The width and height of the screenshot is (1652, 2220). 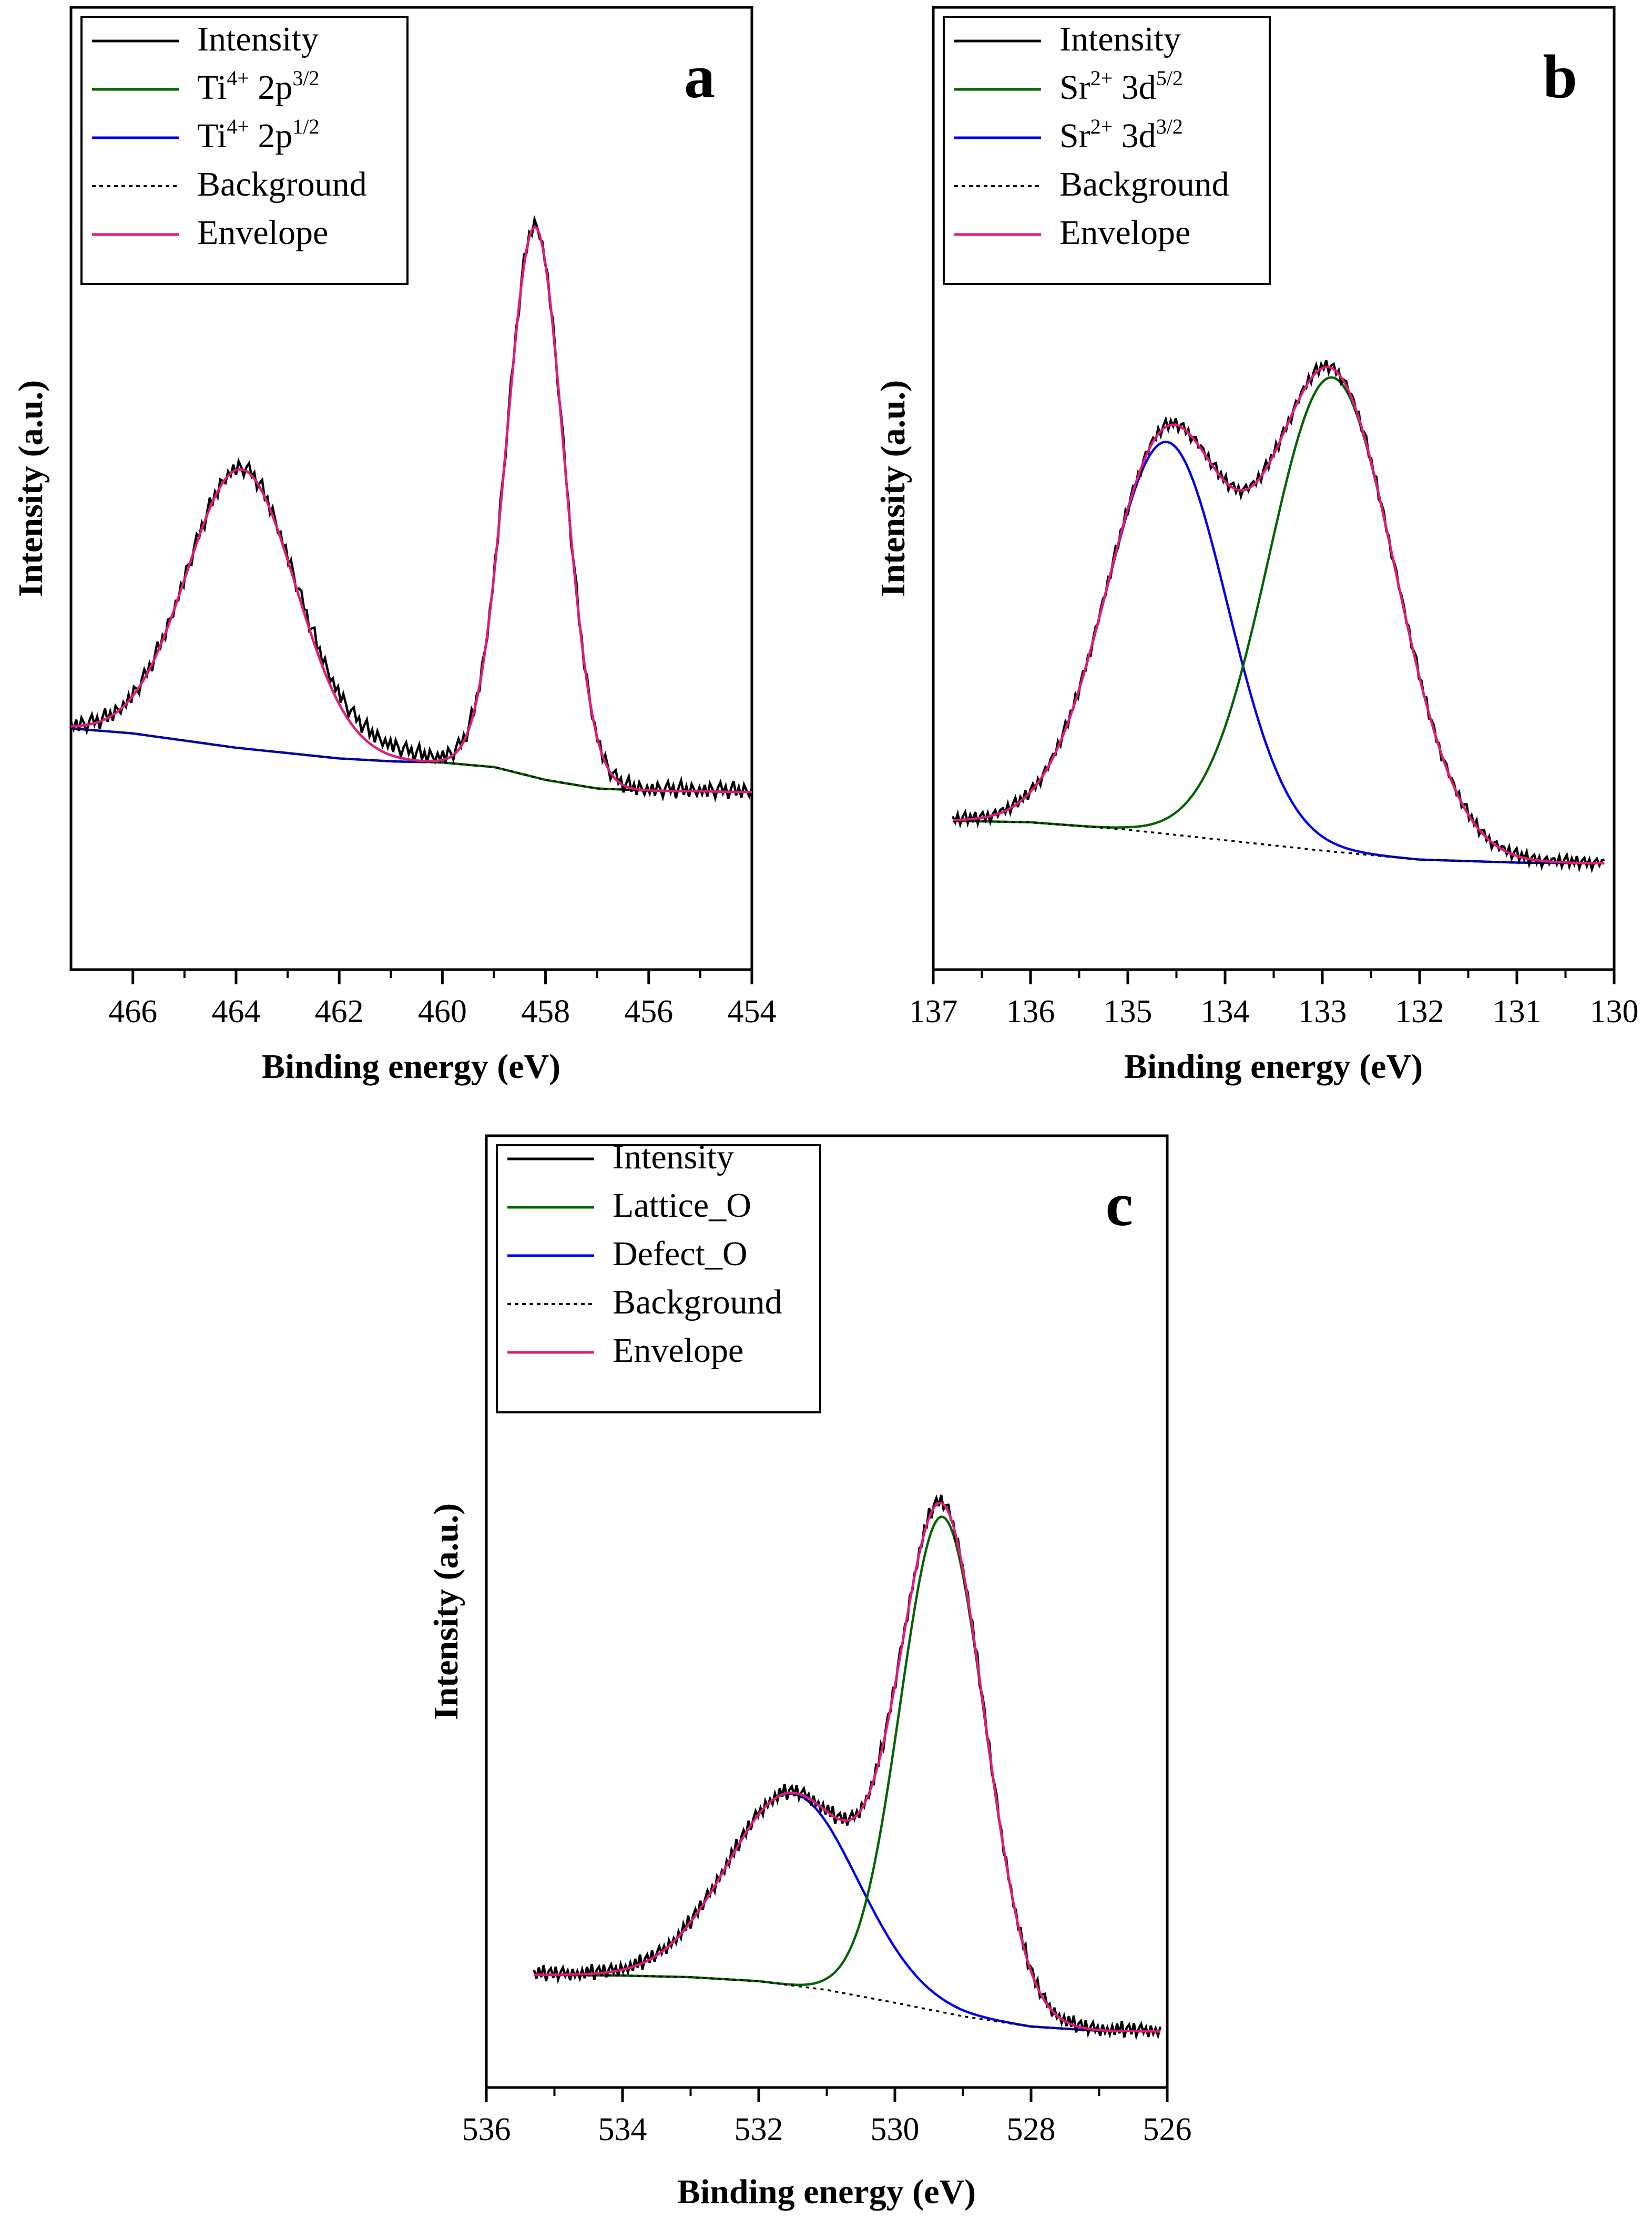 What do you see at coordinates (847, 1774) in the screenshot?
I see `panel-c-component1-line` at bounding box center [847, 1774].